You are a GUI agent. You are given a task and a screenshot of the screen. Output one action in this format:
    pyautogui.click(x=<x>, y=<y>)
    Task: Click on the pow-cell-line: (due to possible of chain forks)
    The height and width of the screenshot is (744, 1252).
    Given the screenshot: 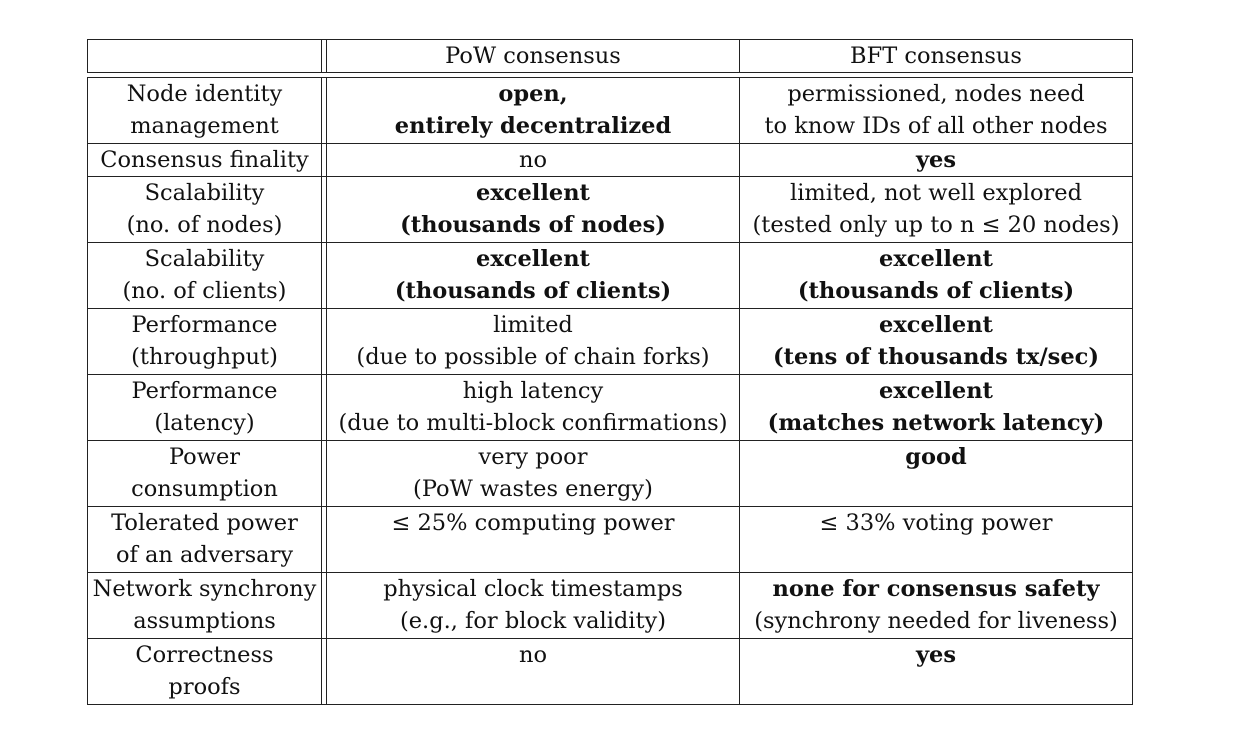 What is the action you would take?
    pyautogui.click(x=533, y=357)
    